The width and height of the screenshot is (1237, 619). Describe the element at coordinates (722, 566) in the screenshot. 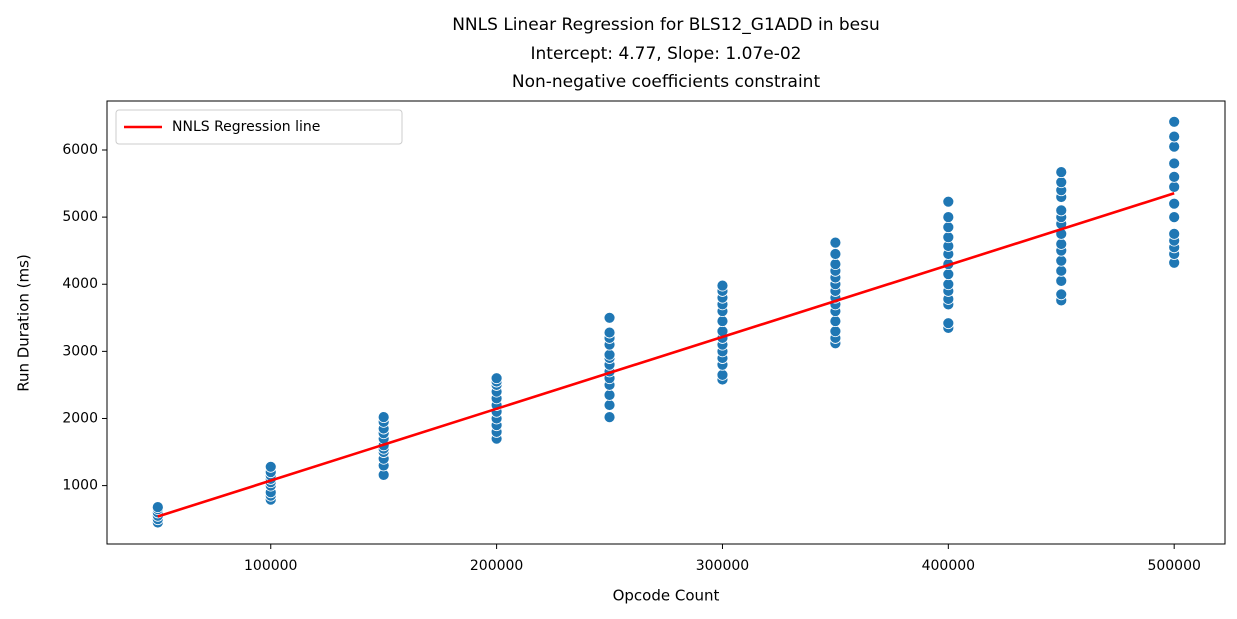

I see `x-tick-label: 300000` at that location.